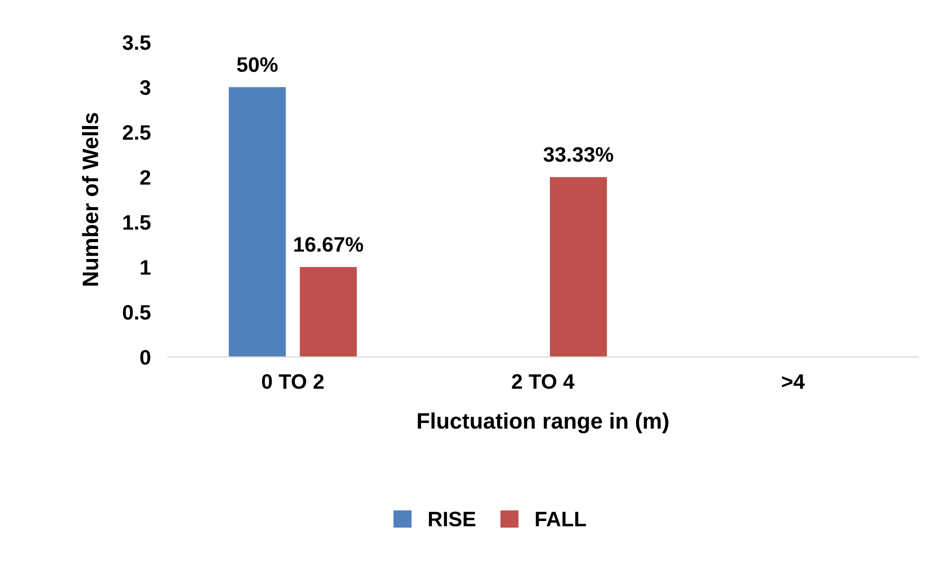 The image size is (932, 563). I want to click on y-tick-label: 3.5, so click(136, 42).